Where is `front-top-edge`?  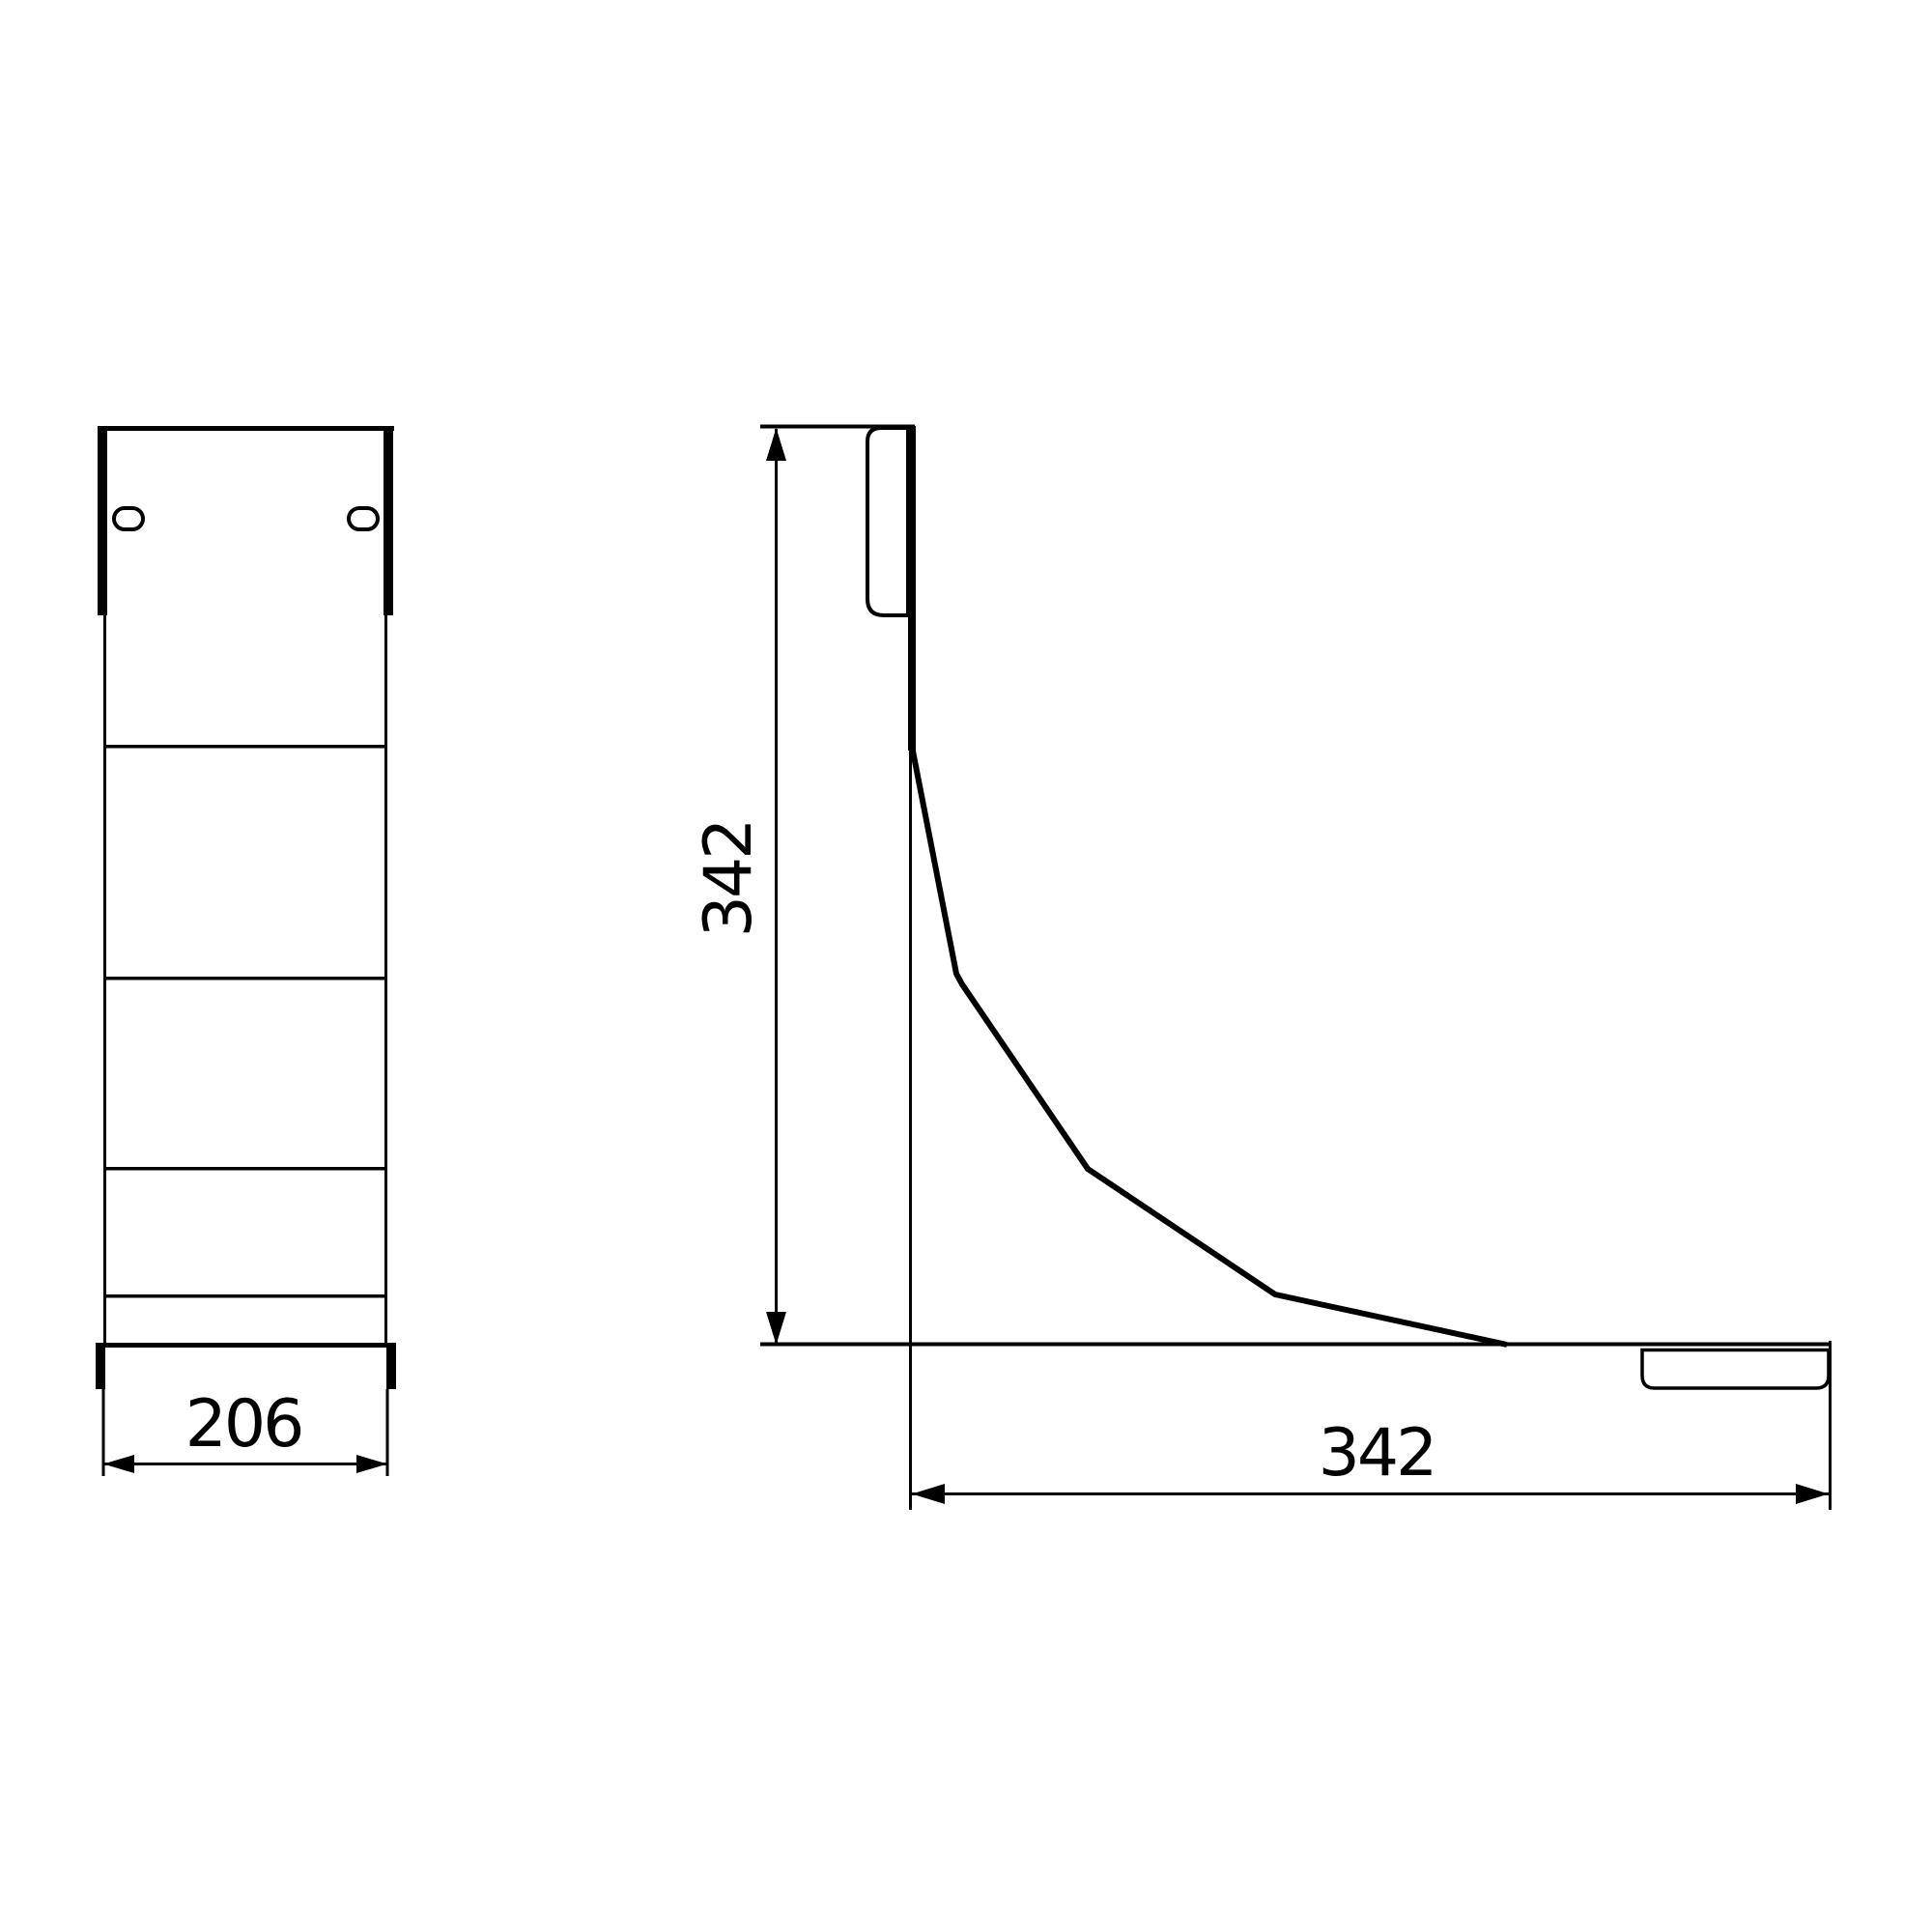
front-top-edge is located at coordinates (246, 428).